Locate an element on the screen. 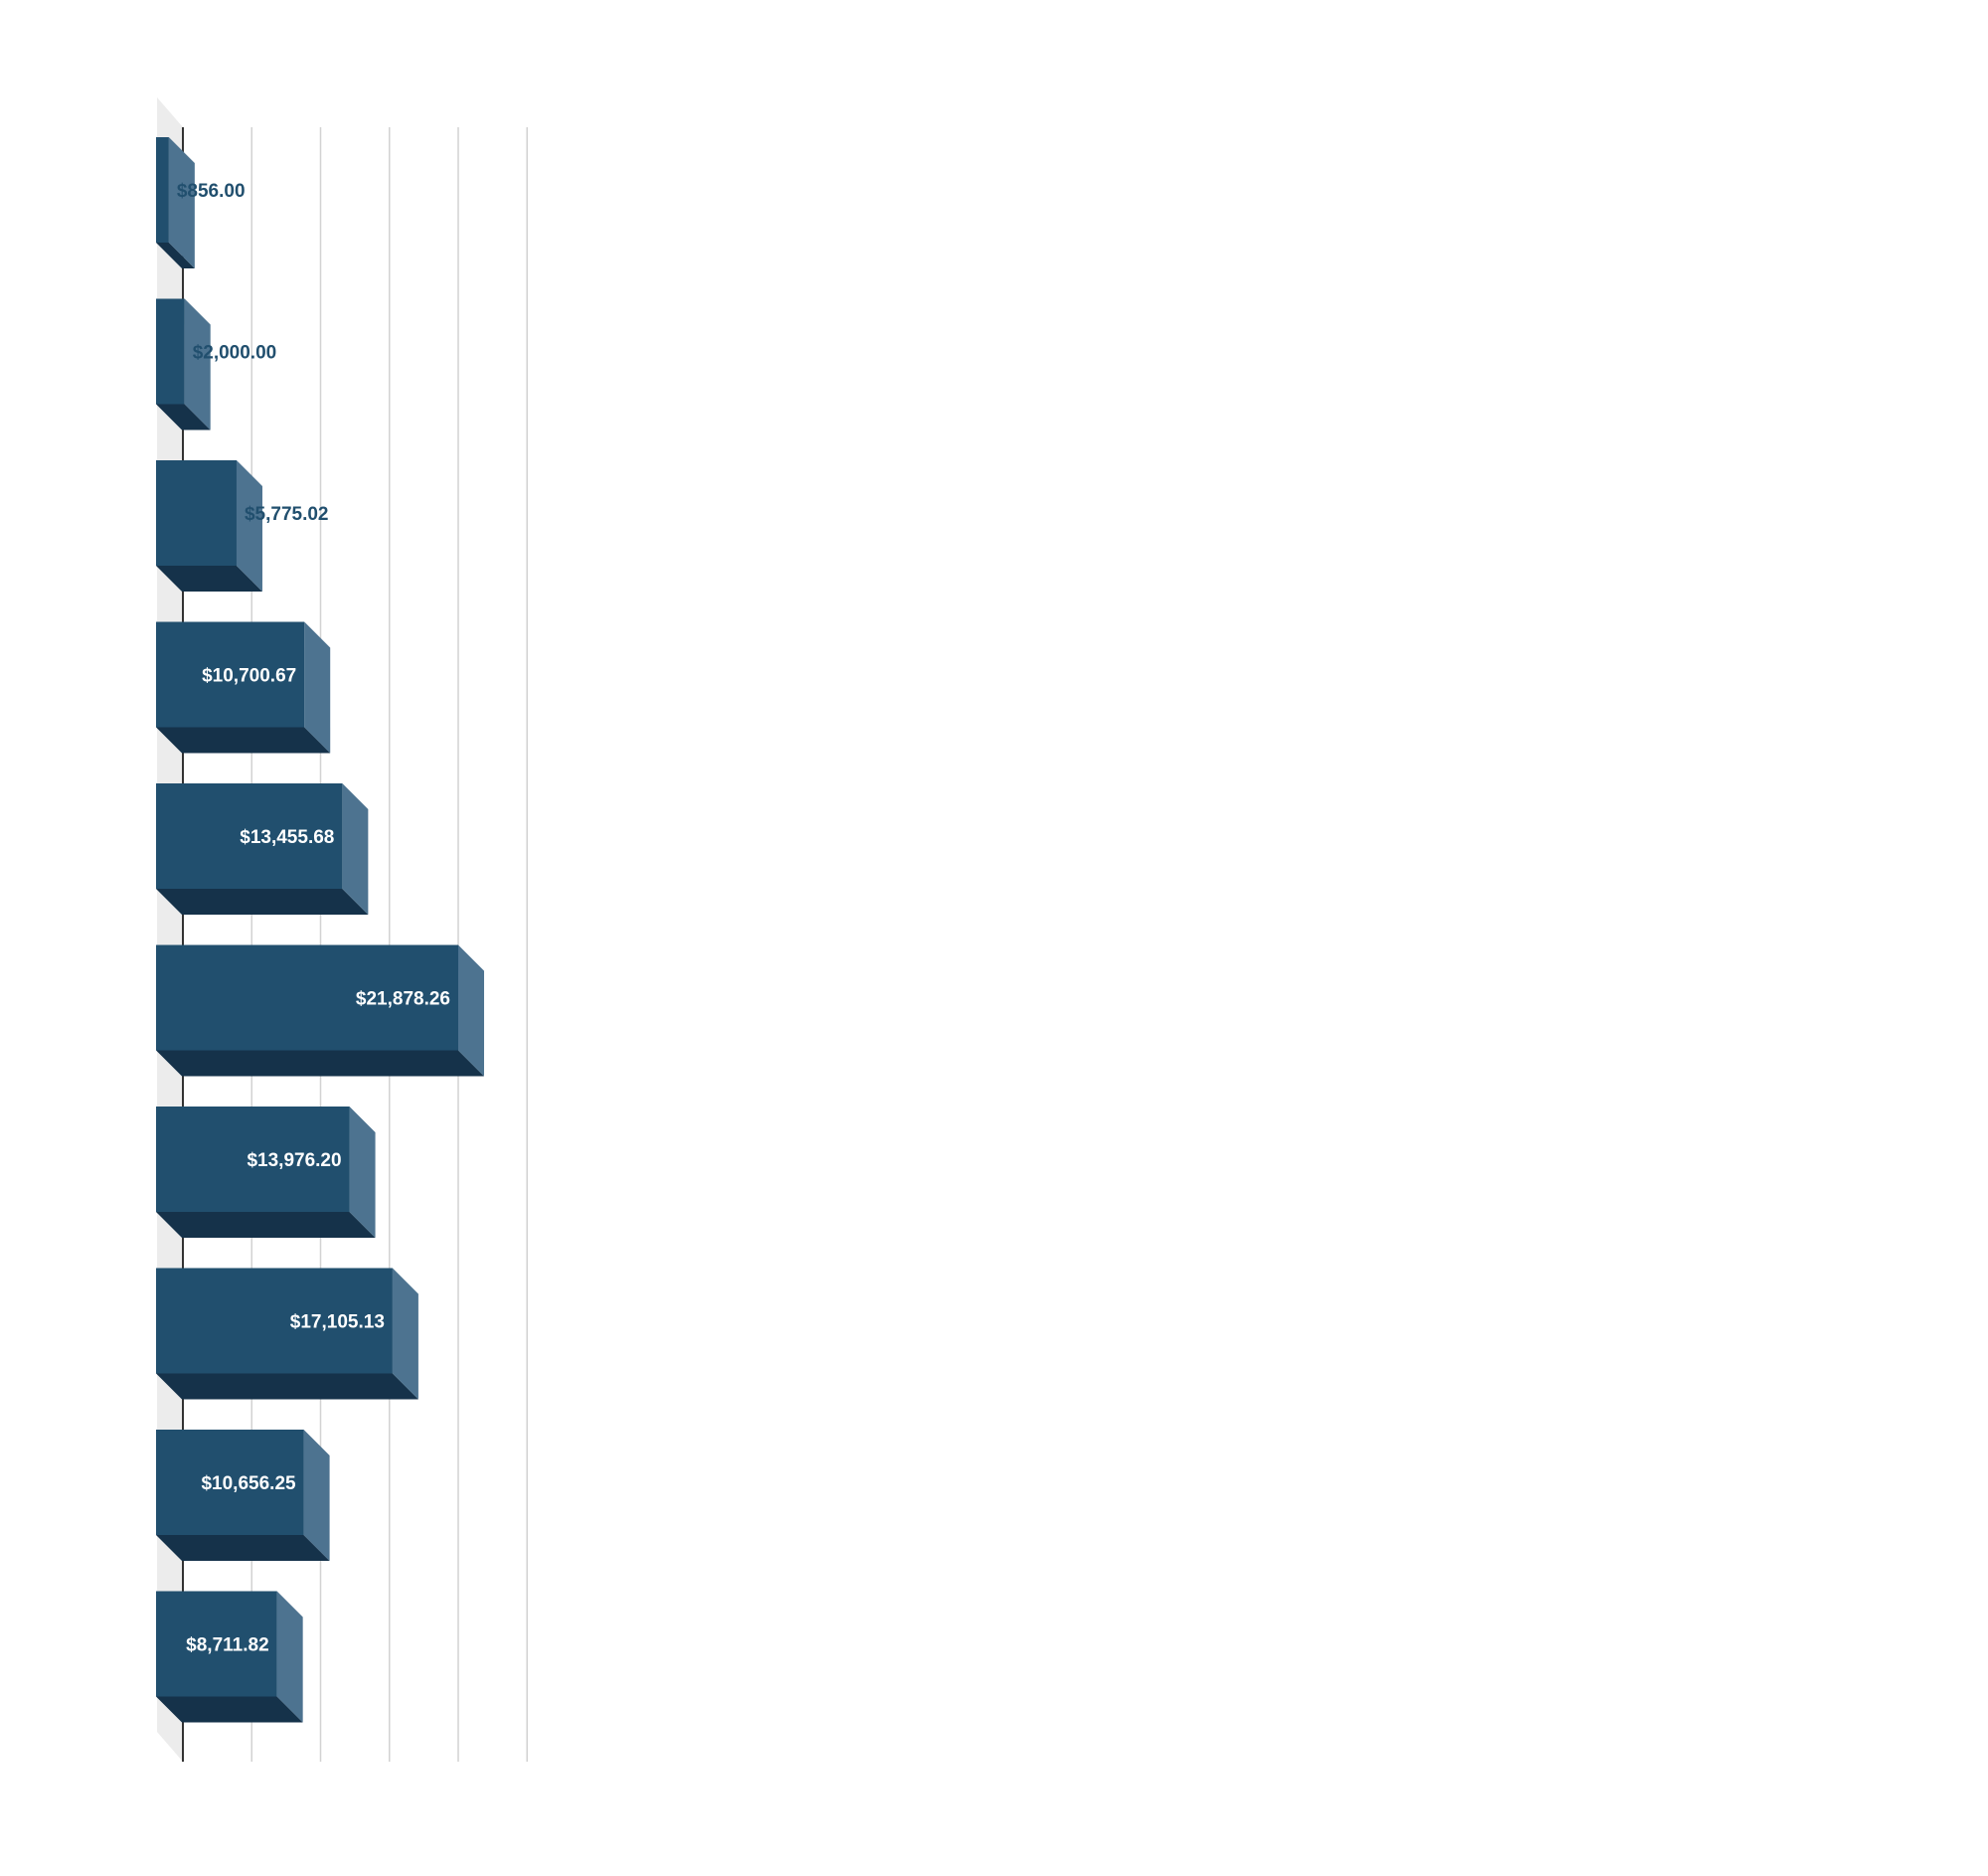 The width and height of the screenshot is (1988, 1876). data-label: $10,700.67 is located at coordinates (249, 676).